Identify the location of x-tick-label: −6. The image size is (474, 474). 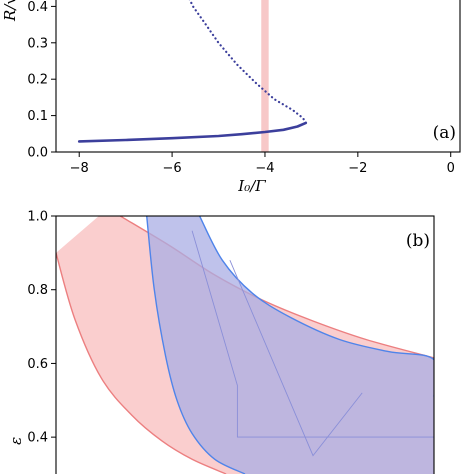
(172, 168).